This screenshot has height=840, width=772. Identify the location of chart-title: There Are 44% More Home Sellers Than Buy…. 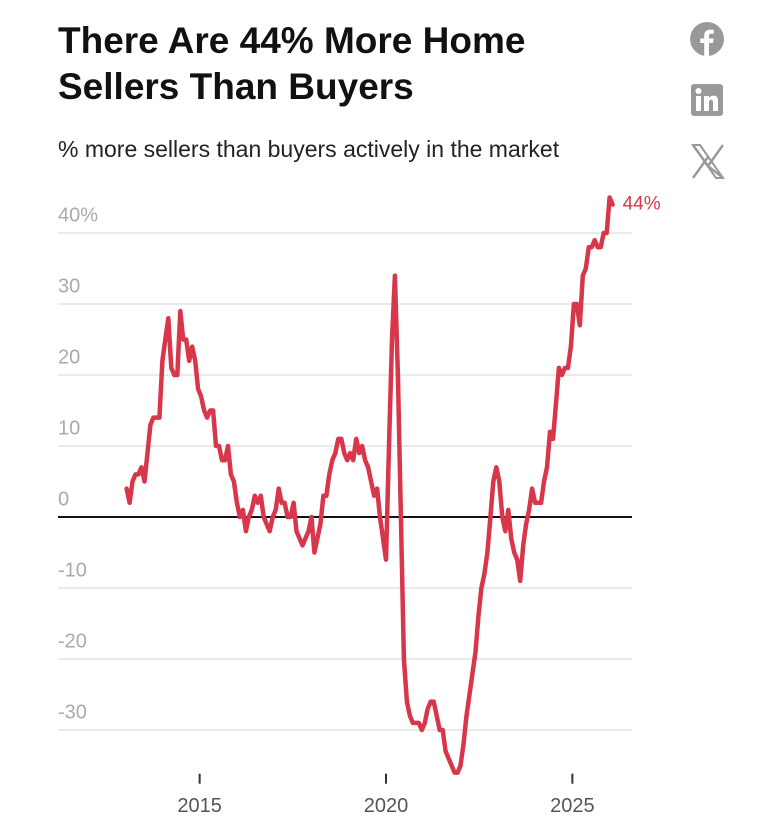
(292, 63).